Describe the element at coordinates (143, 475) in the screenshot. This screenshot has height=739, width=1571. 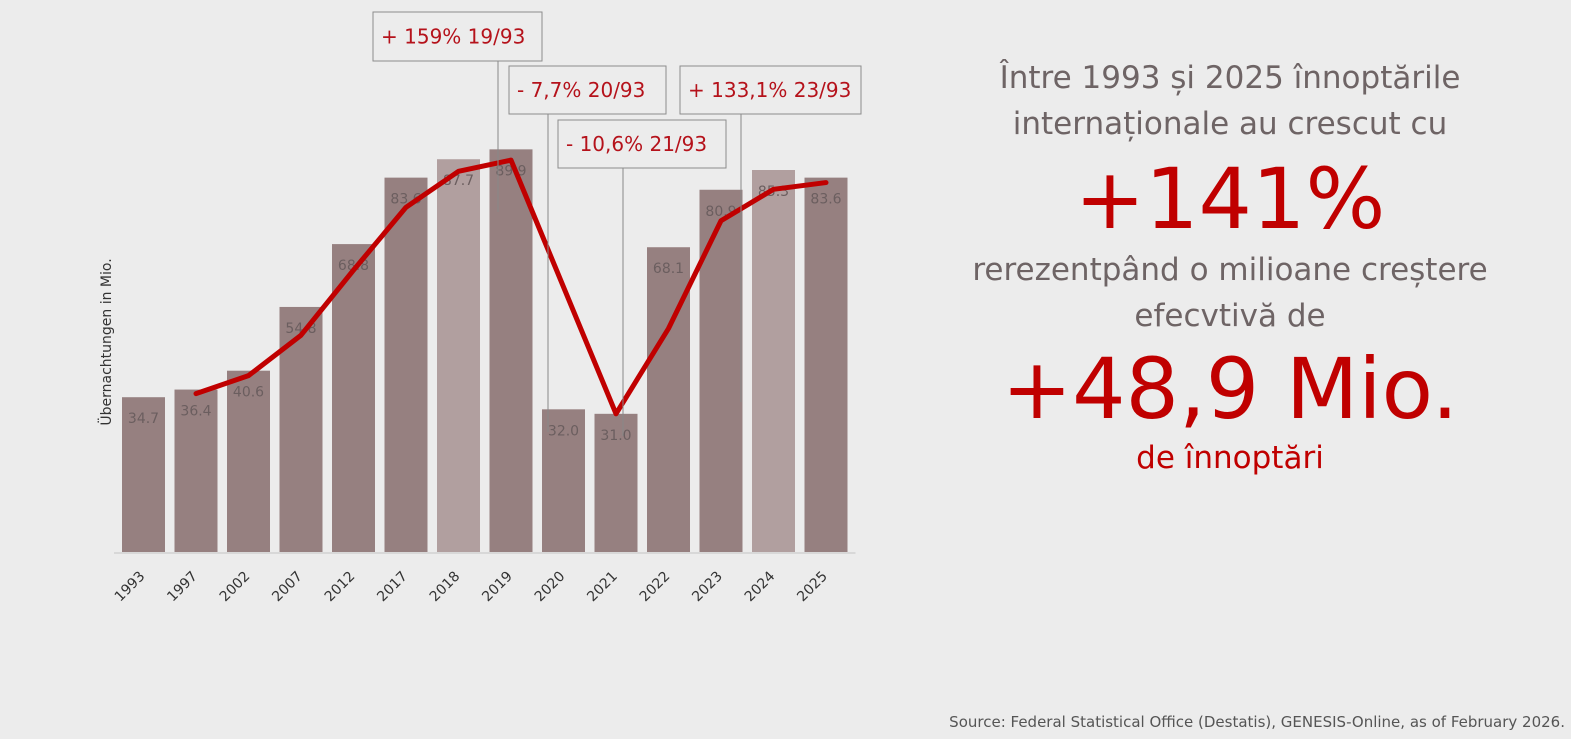
I see `bar-1993` at that location.